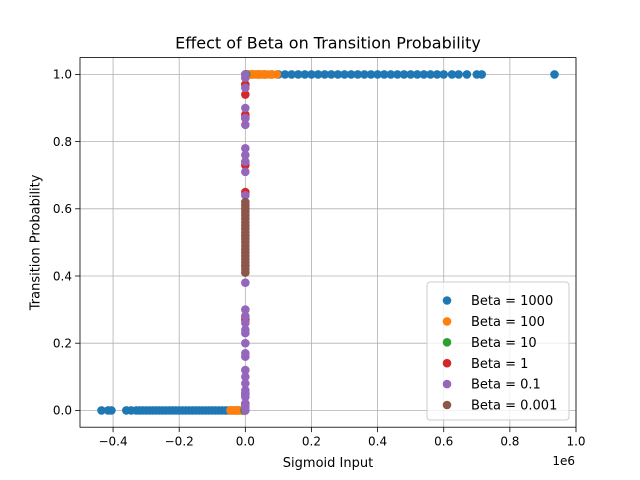  I want to click on y-axis-label: Transition Probability, so click(36, 242).